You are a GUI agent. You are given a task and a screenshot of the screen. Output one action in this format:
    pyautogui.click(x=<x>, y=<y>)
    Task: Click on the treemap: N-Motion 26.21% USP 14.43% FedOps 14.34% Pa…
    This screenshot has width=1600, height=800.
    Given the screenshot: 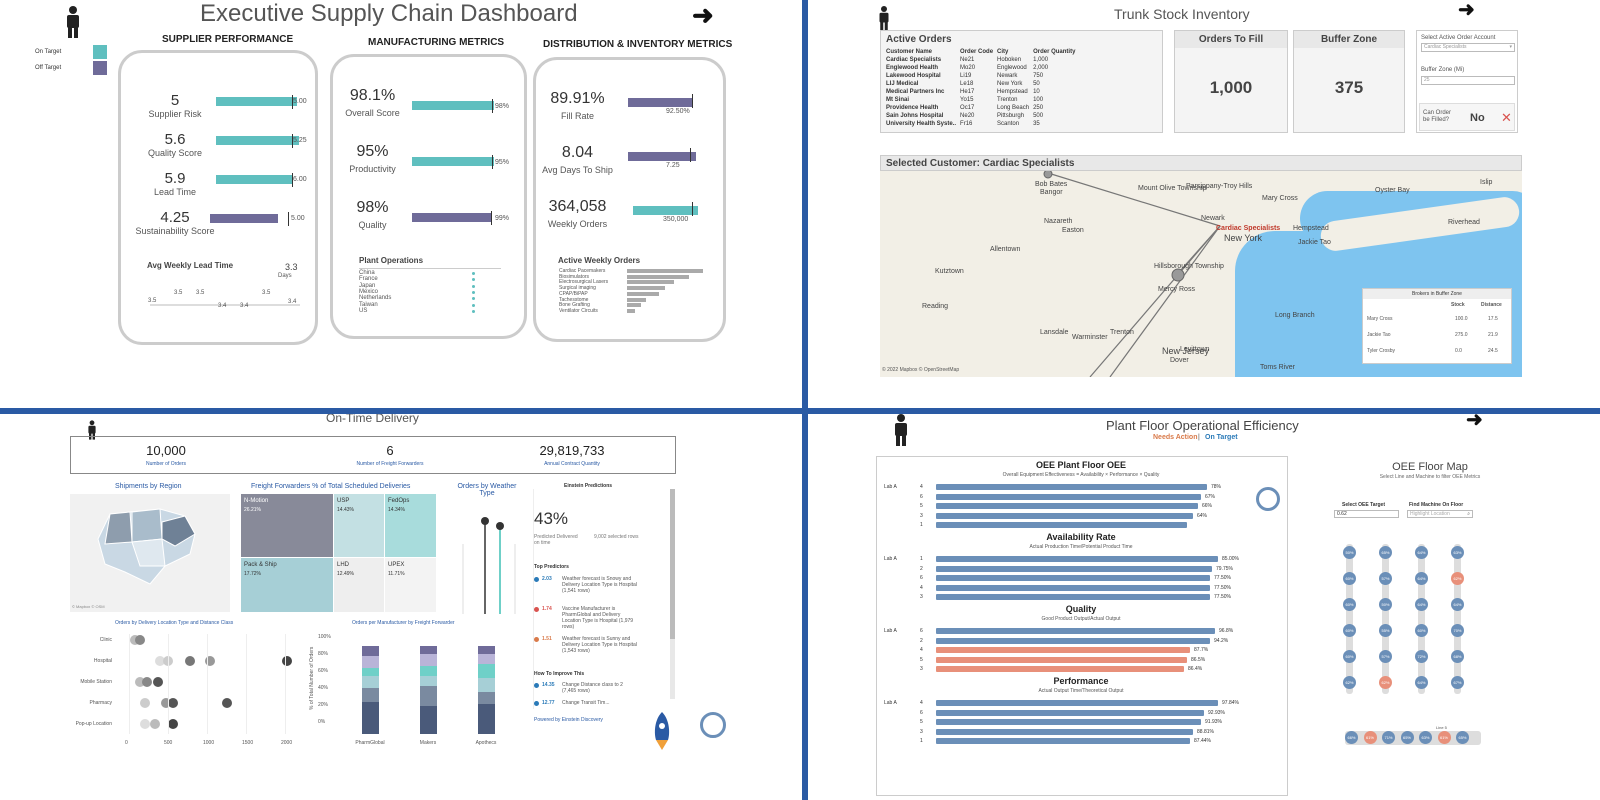 What is the action you would take?
    pyautogui.click(x=338, y=553)
    